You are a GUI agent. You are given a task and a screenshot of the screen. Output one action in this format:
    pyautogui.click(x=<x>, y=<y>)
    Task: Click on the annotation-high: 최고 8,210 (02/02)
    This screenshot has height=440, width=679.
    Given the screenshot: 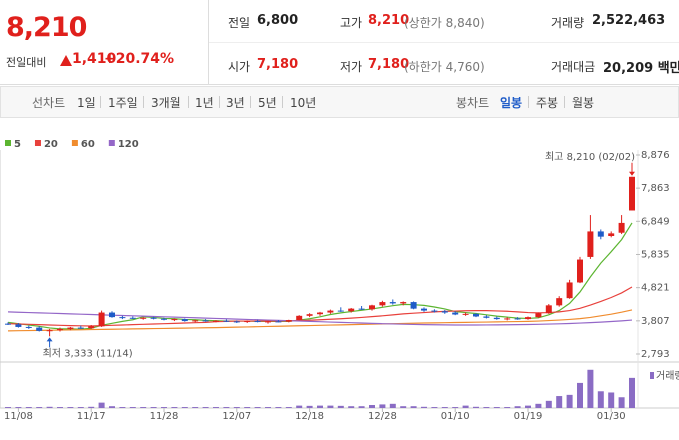 What is the action you would take?
    pyautogui.click(x=590, y=157)
    